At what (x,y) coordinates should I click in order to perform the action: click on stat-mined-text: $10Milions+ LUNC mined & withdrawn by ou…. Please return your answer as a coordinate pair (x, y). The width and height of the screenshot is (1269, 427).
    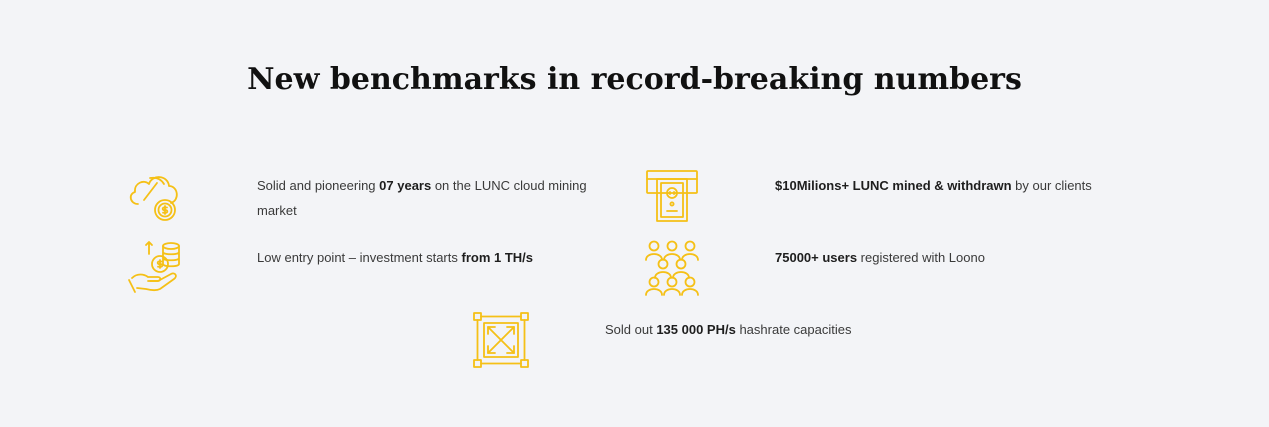
    Looking at the image, I should click on (933, 185).